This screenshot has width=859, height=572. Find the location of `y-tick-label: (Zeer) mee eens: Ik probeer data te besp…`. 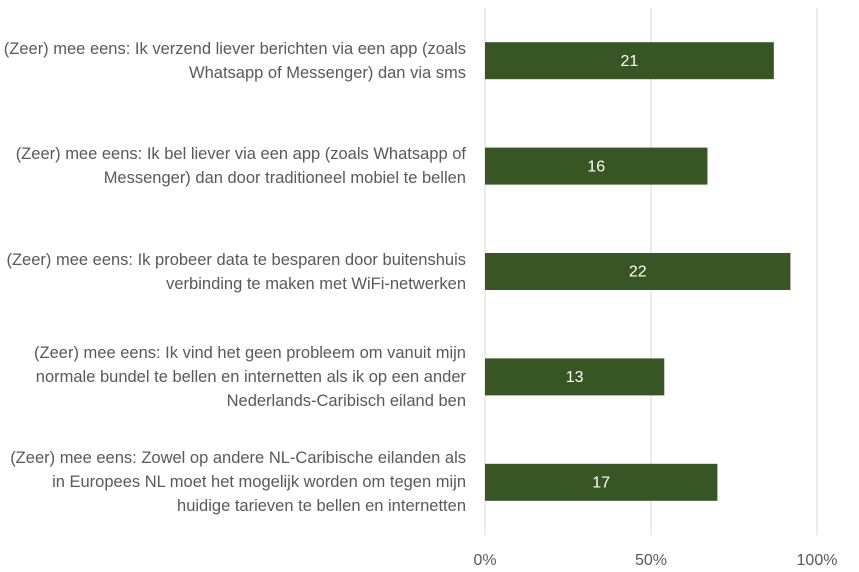

y-tick-label: (Zeer) mee eens: Ik probeer data te besp… is located at coordinates (236, 271).